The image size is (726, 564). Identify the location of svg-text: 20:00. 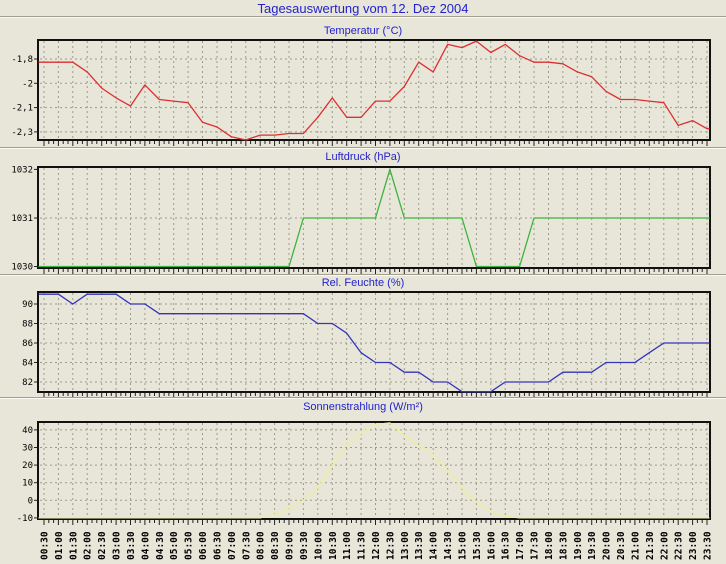
(607, 545).